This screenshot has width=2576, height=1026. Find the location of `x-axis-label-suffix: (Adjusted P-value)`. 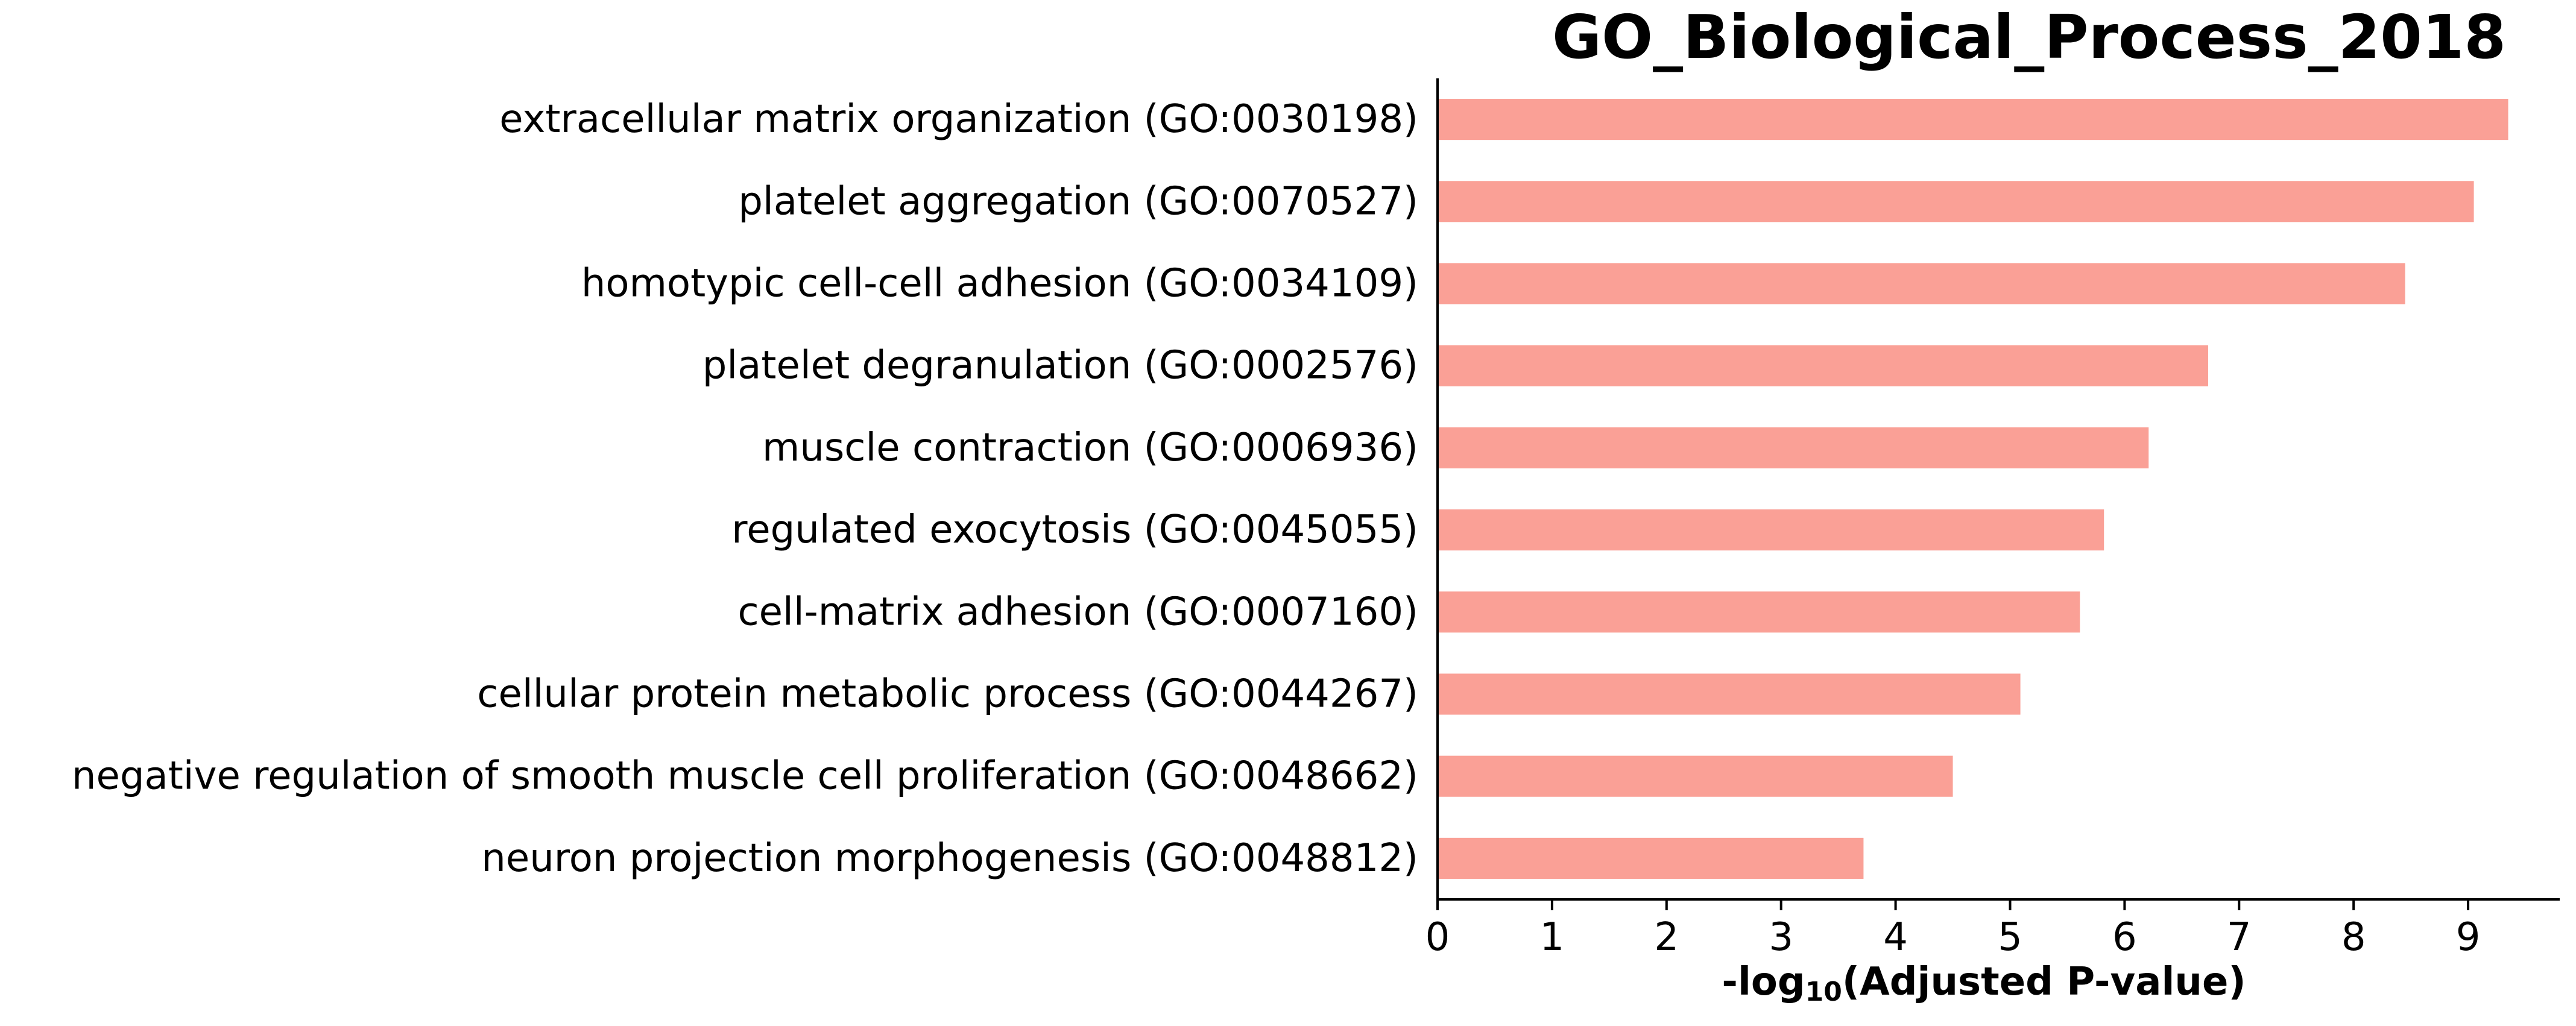

x-axis-label-suffix: (Adjusted P-value) is located at coordinates (2044, 982).